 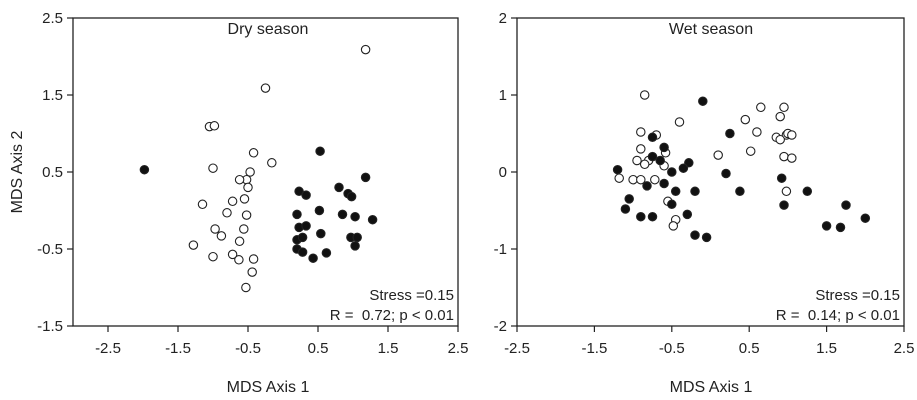 I want to click on dry-season-y-axis-title: MDS Axis 2, so click(x=17, y=172).